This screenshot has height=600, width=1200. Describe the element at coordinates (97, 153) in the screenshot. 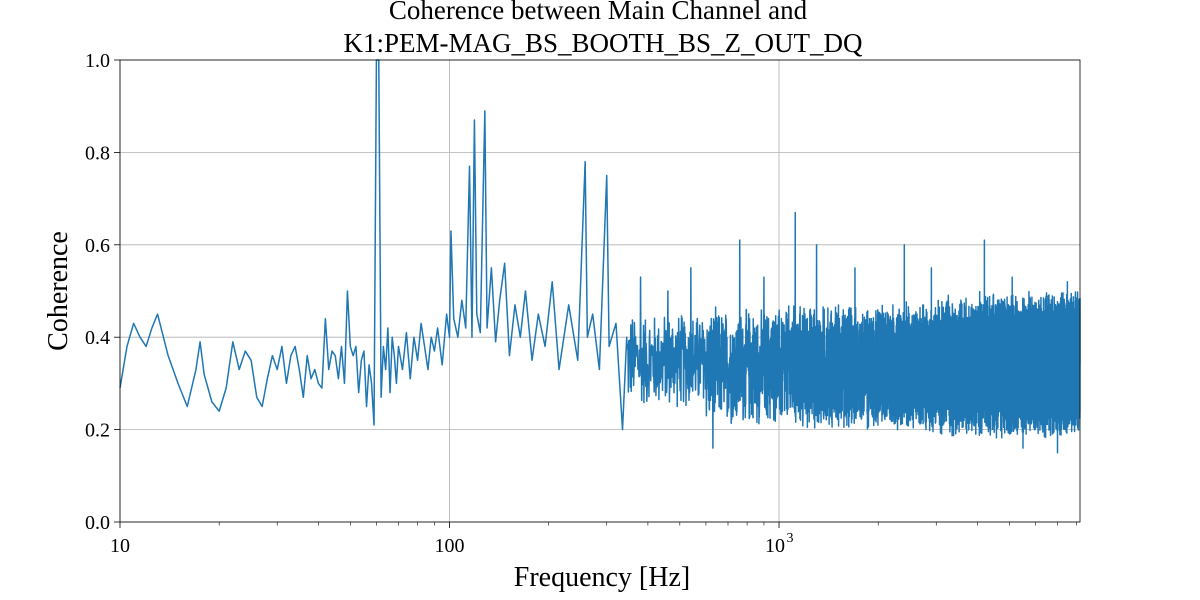

I see `y-tick-label: 0.8` at that location.